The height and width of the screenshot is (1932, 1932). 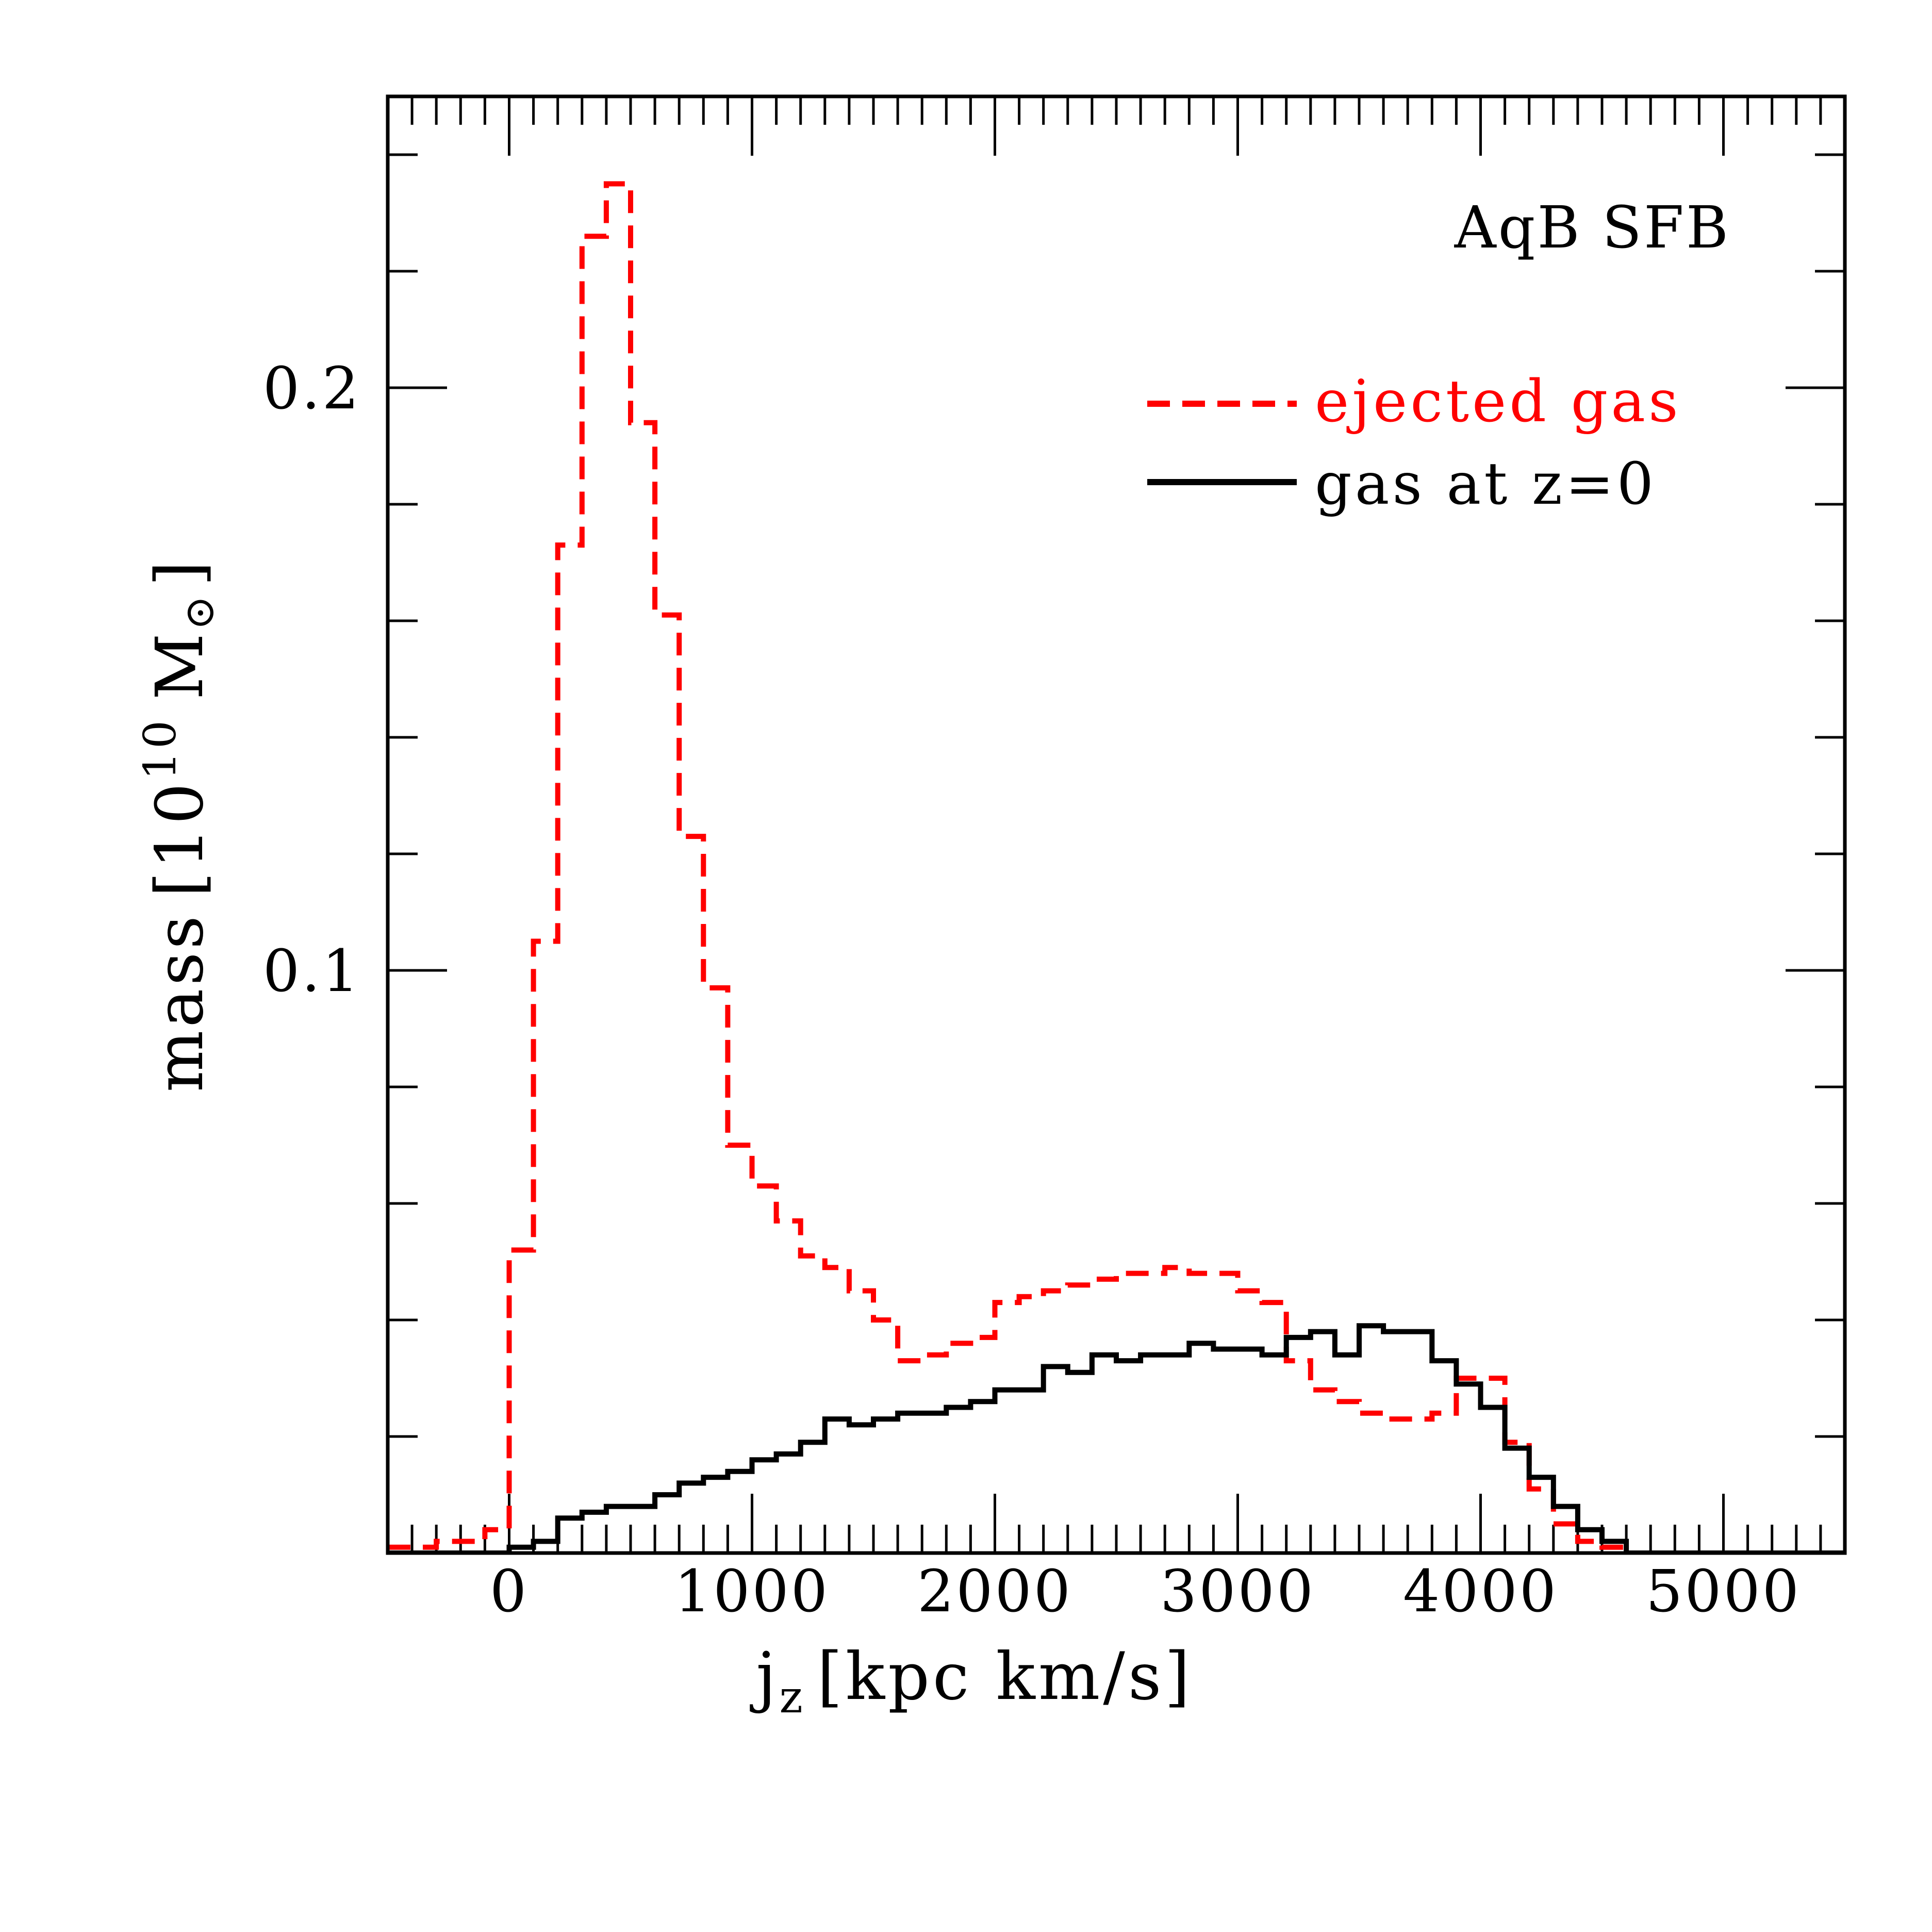 What do you see at coordinates (180, 839) in the screenshot?
I see `y-axis-label-open: [10` at bounding box center [180, 839].